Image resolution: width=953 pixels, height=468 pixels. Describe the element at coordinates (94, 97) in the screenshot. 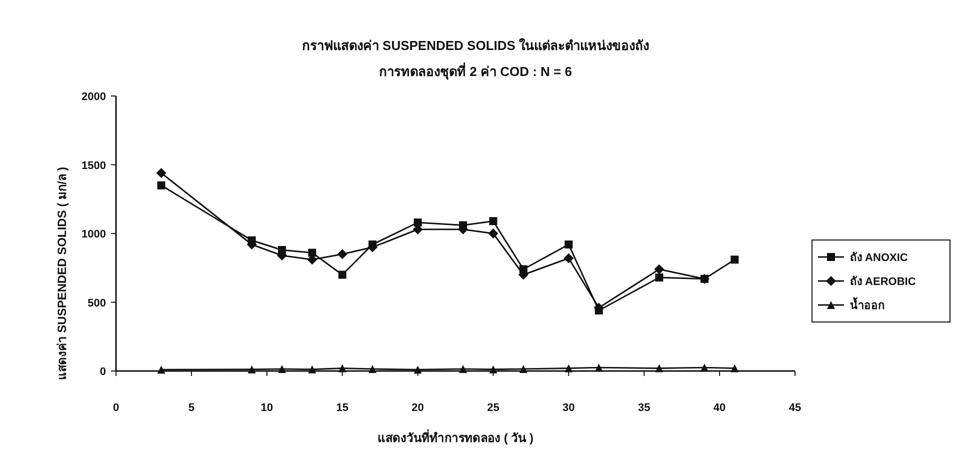

I see `y-tick-label: 2000` at that location.